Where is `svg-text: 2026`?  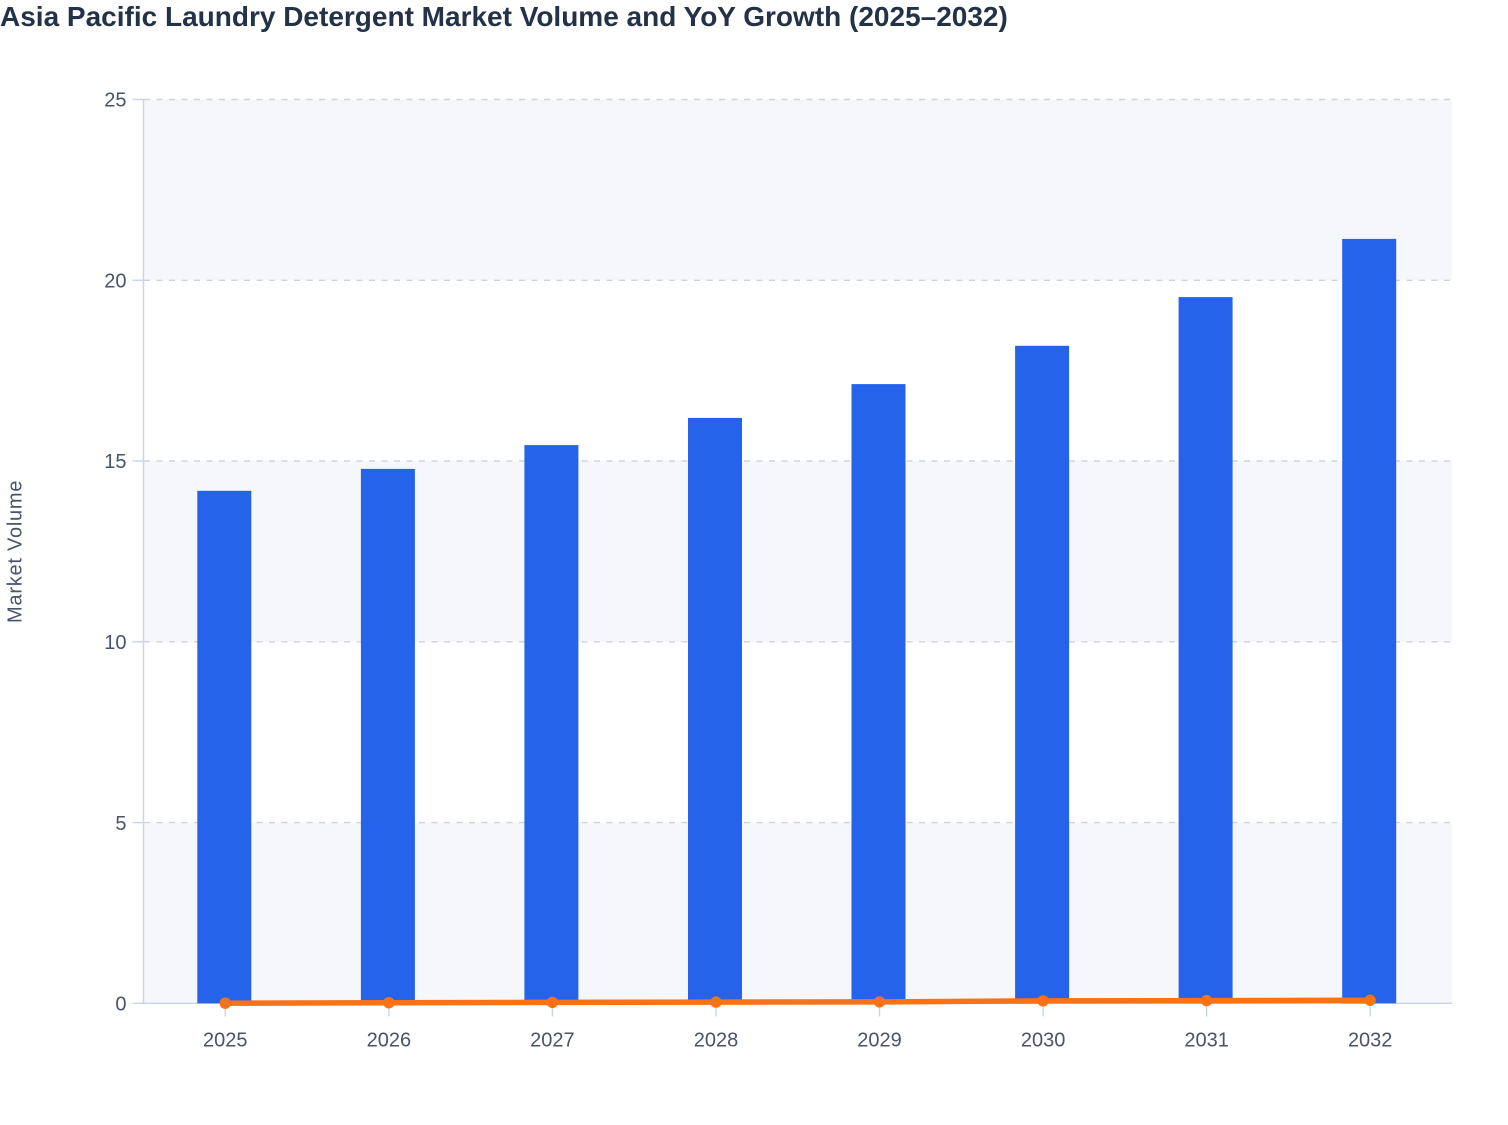 svg-text: 2026 is located at coordinates (389, 1040).